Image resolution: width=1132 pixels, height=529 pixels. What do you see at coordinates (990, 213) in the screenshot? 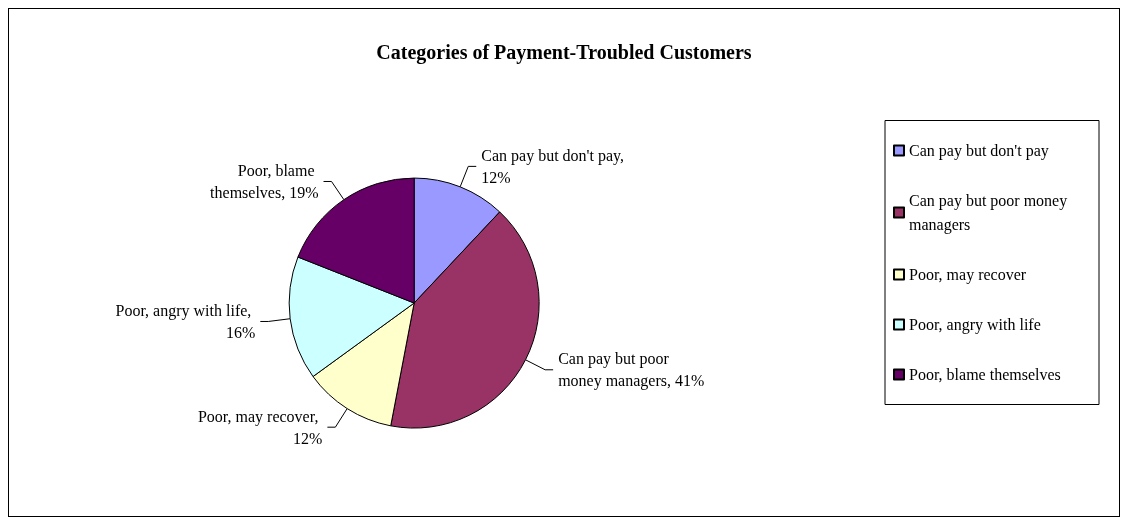
I see `legend-label: Can pay but poor money managers` at bounding box center [990, 213].